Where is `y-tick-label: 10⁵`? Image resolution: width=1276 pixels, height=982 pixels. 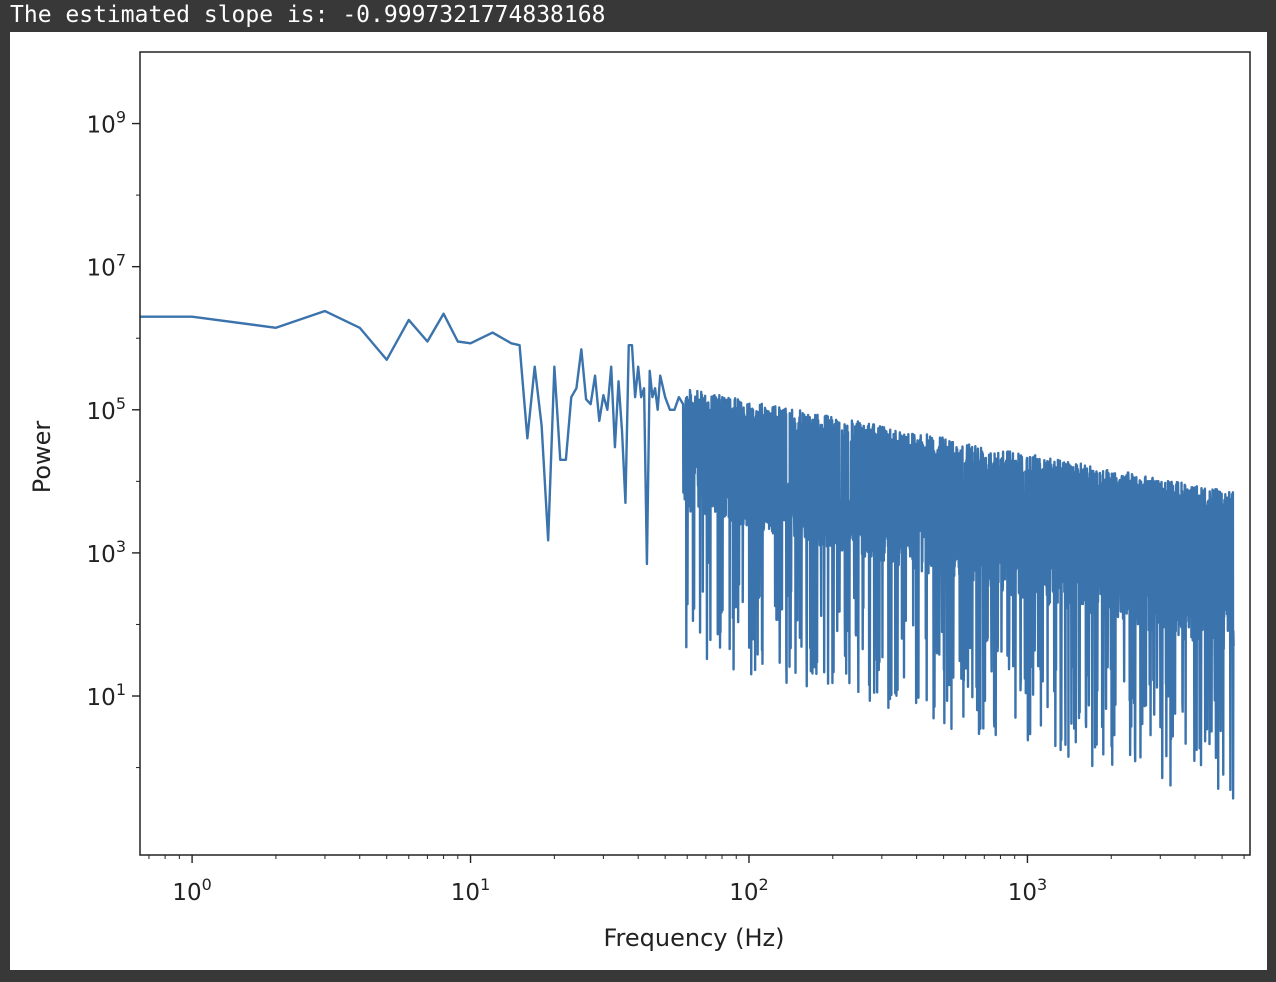 y-tick-label: 10⁵ is located at coordinates (106, 409).